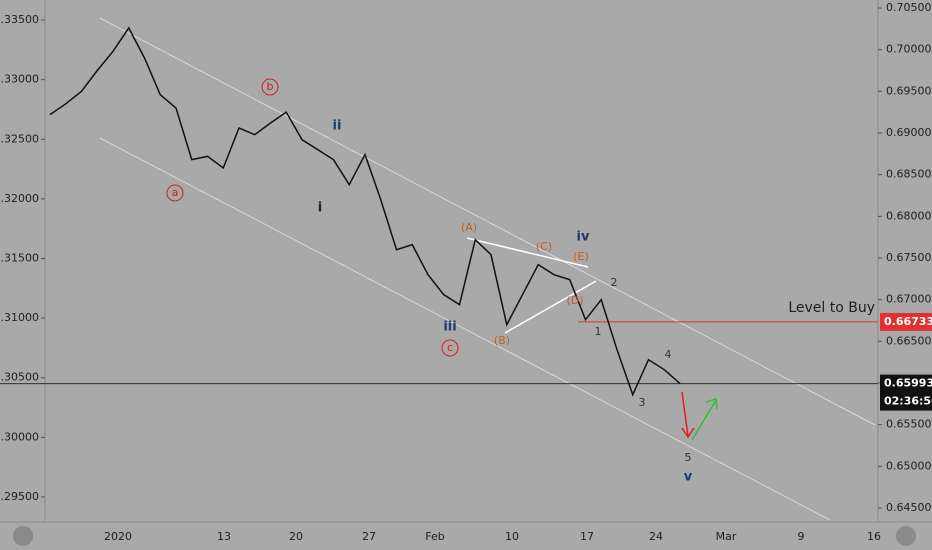 This screenshot has height=550, width=932. What do you see at coordinates (831, 308) in the screenshot?
I see `level-label: Level to Buy` at bounding box center [831, 308].